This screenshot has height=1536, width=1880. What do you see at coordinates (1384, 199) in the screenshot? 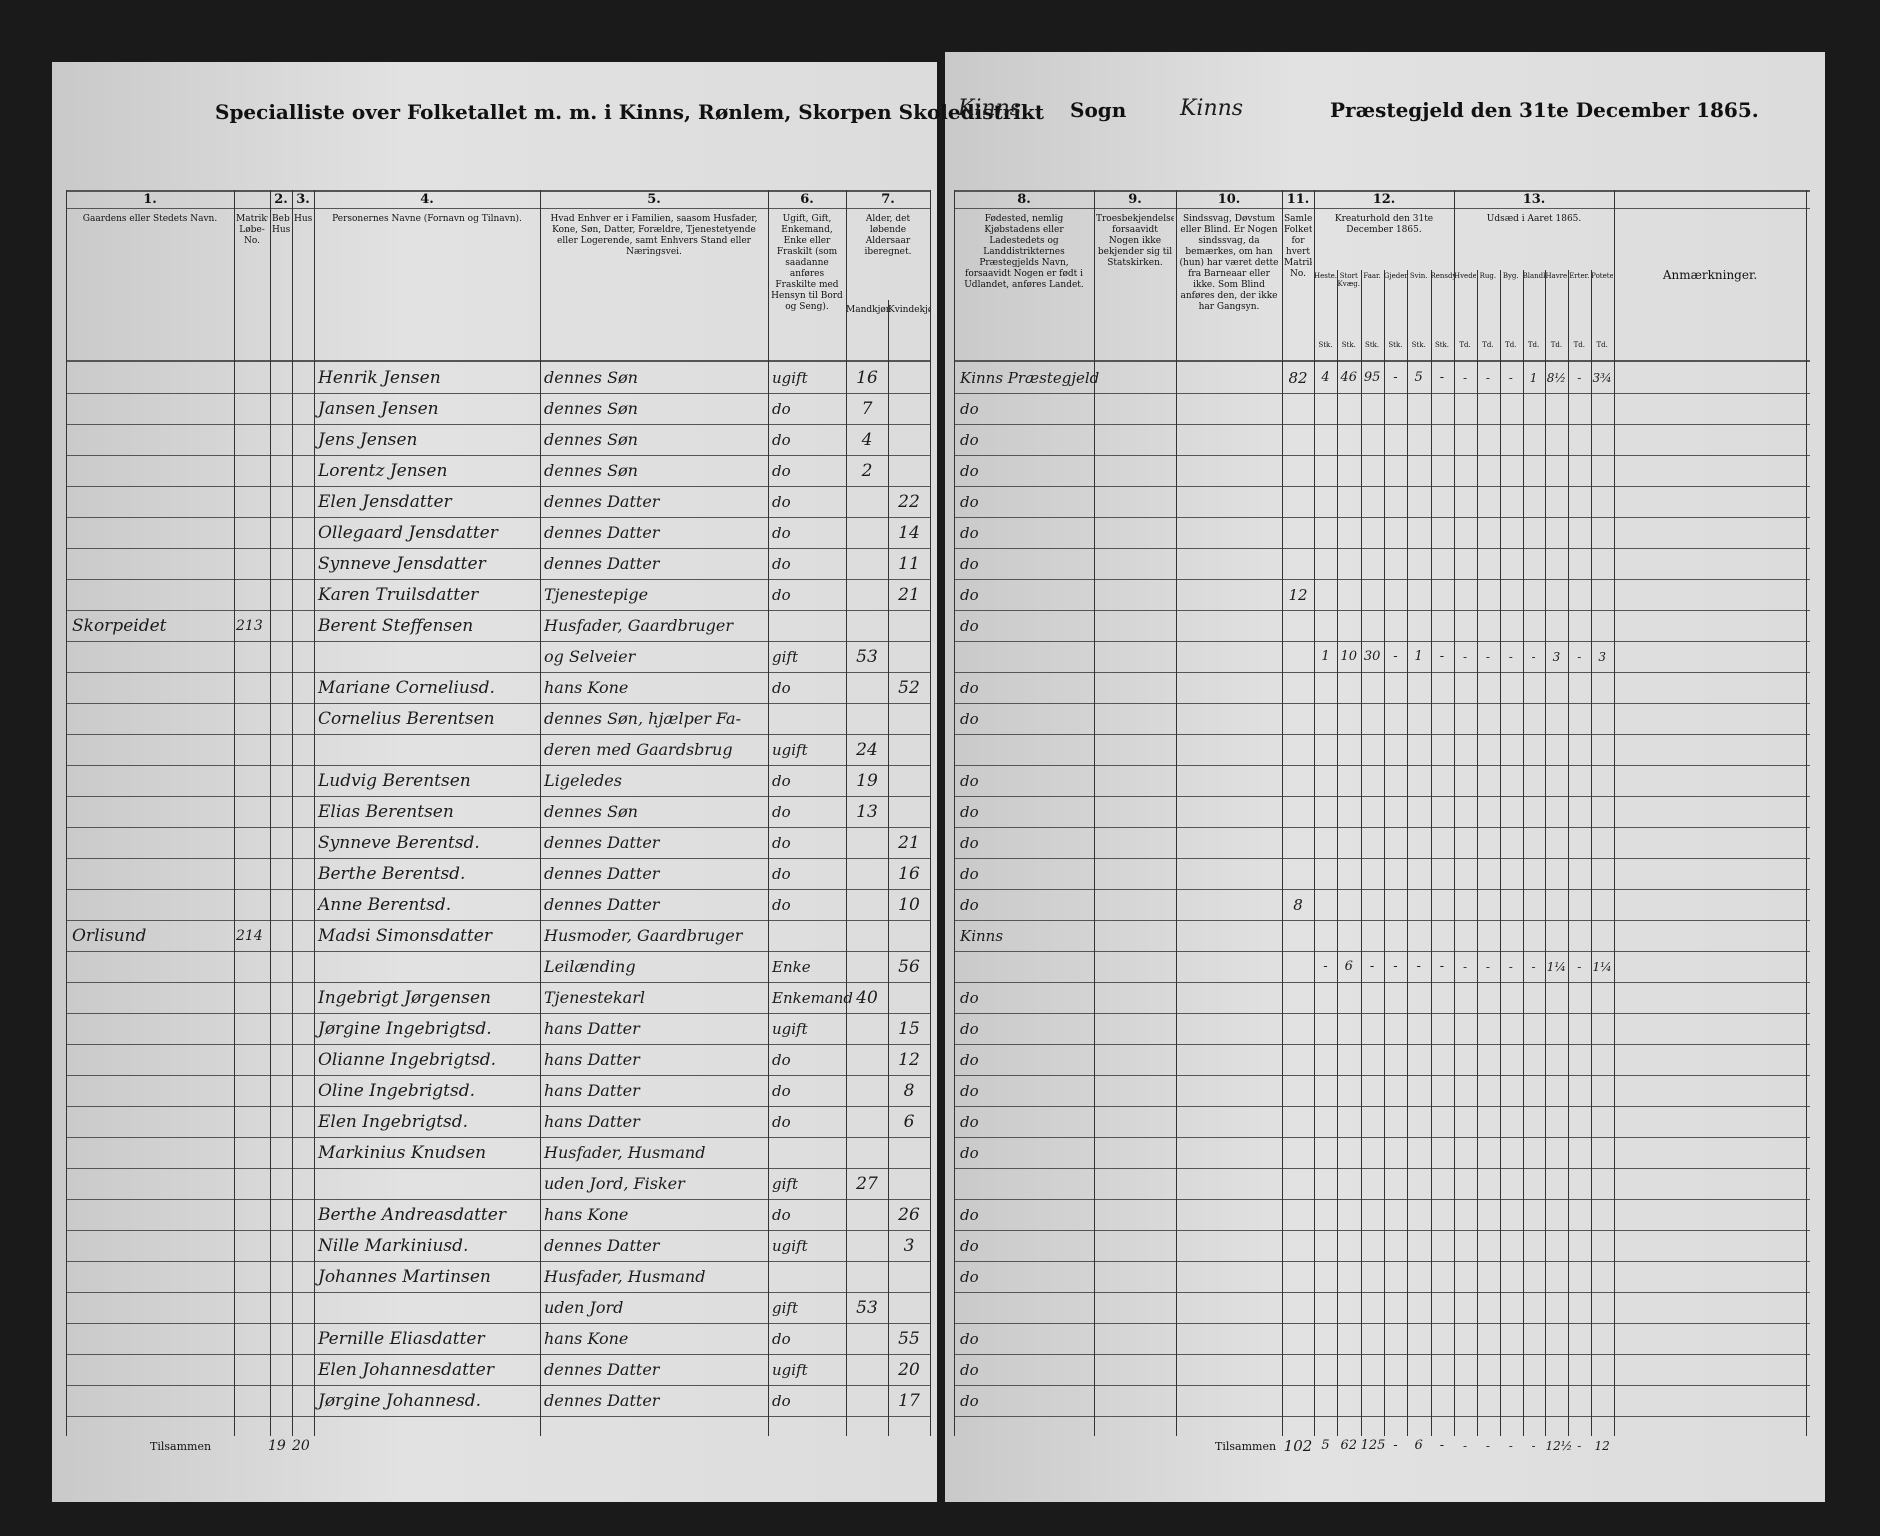
I see `column-number: 12.` at bounding box center [1384, 199].